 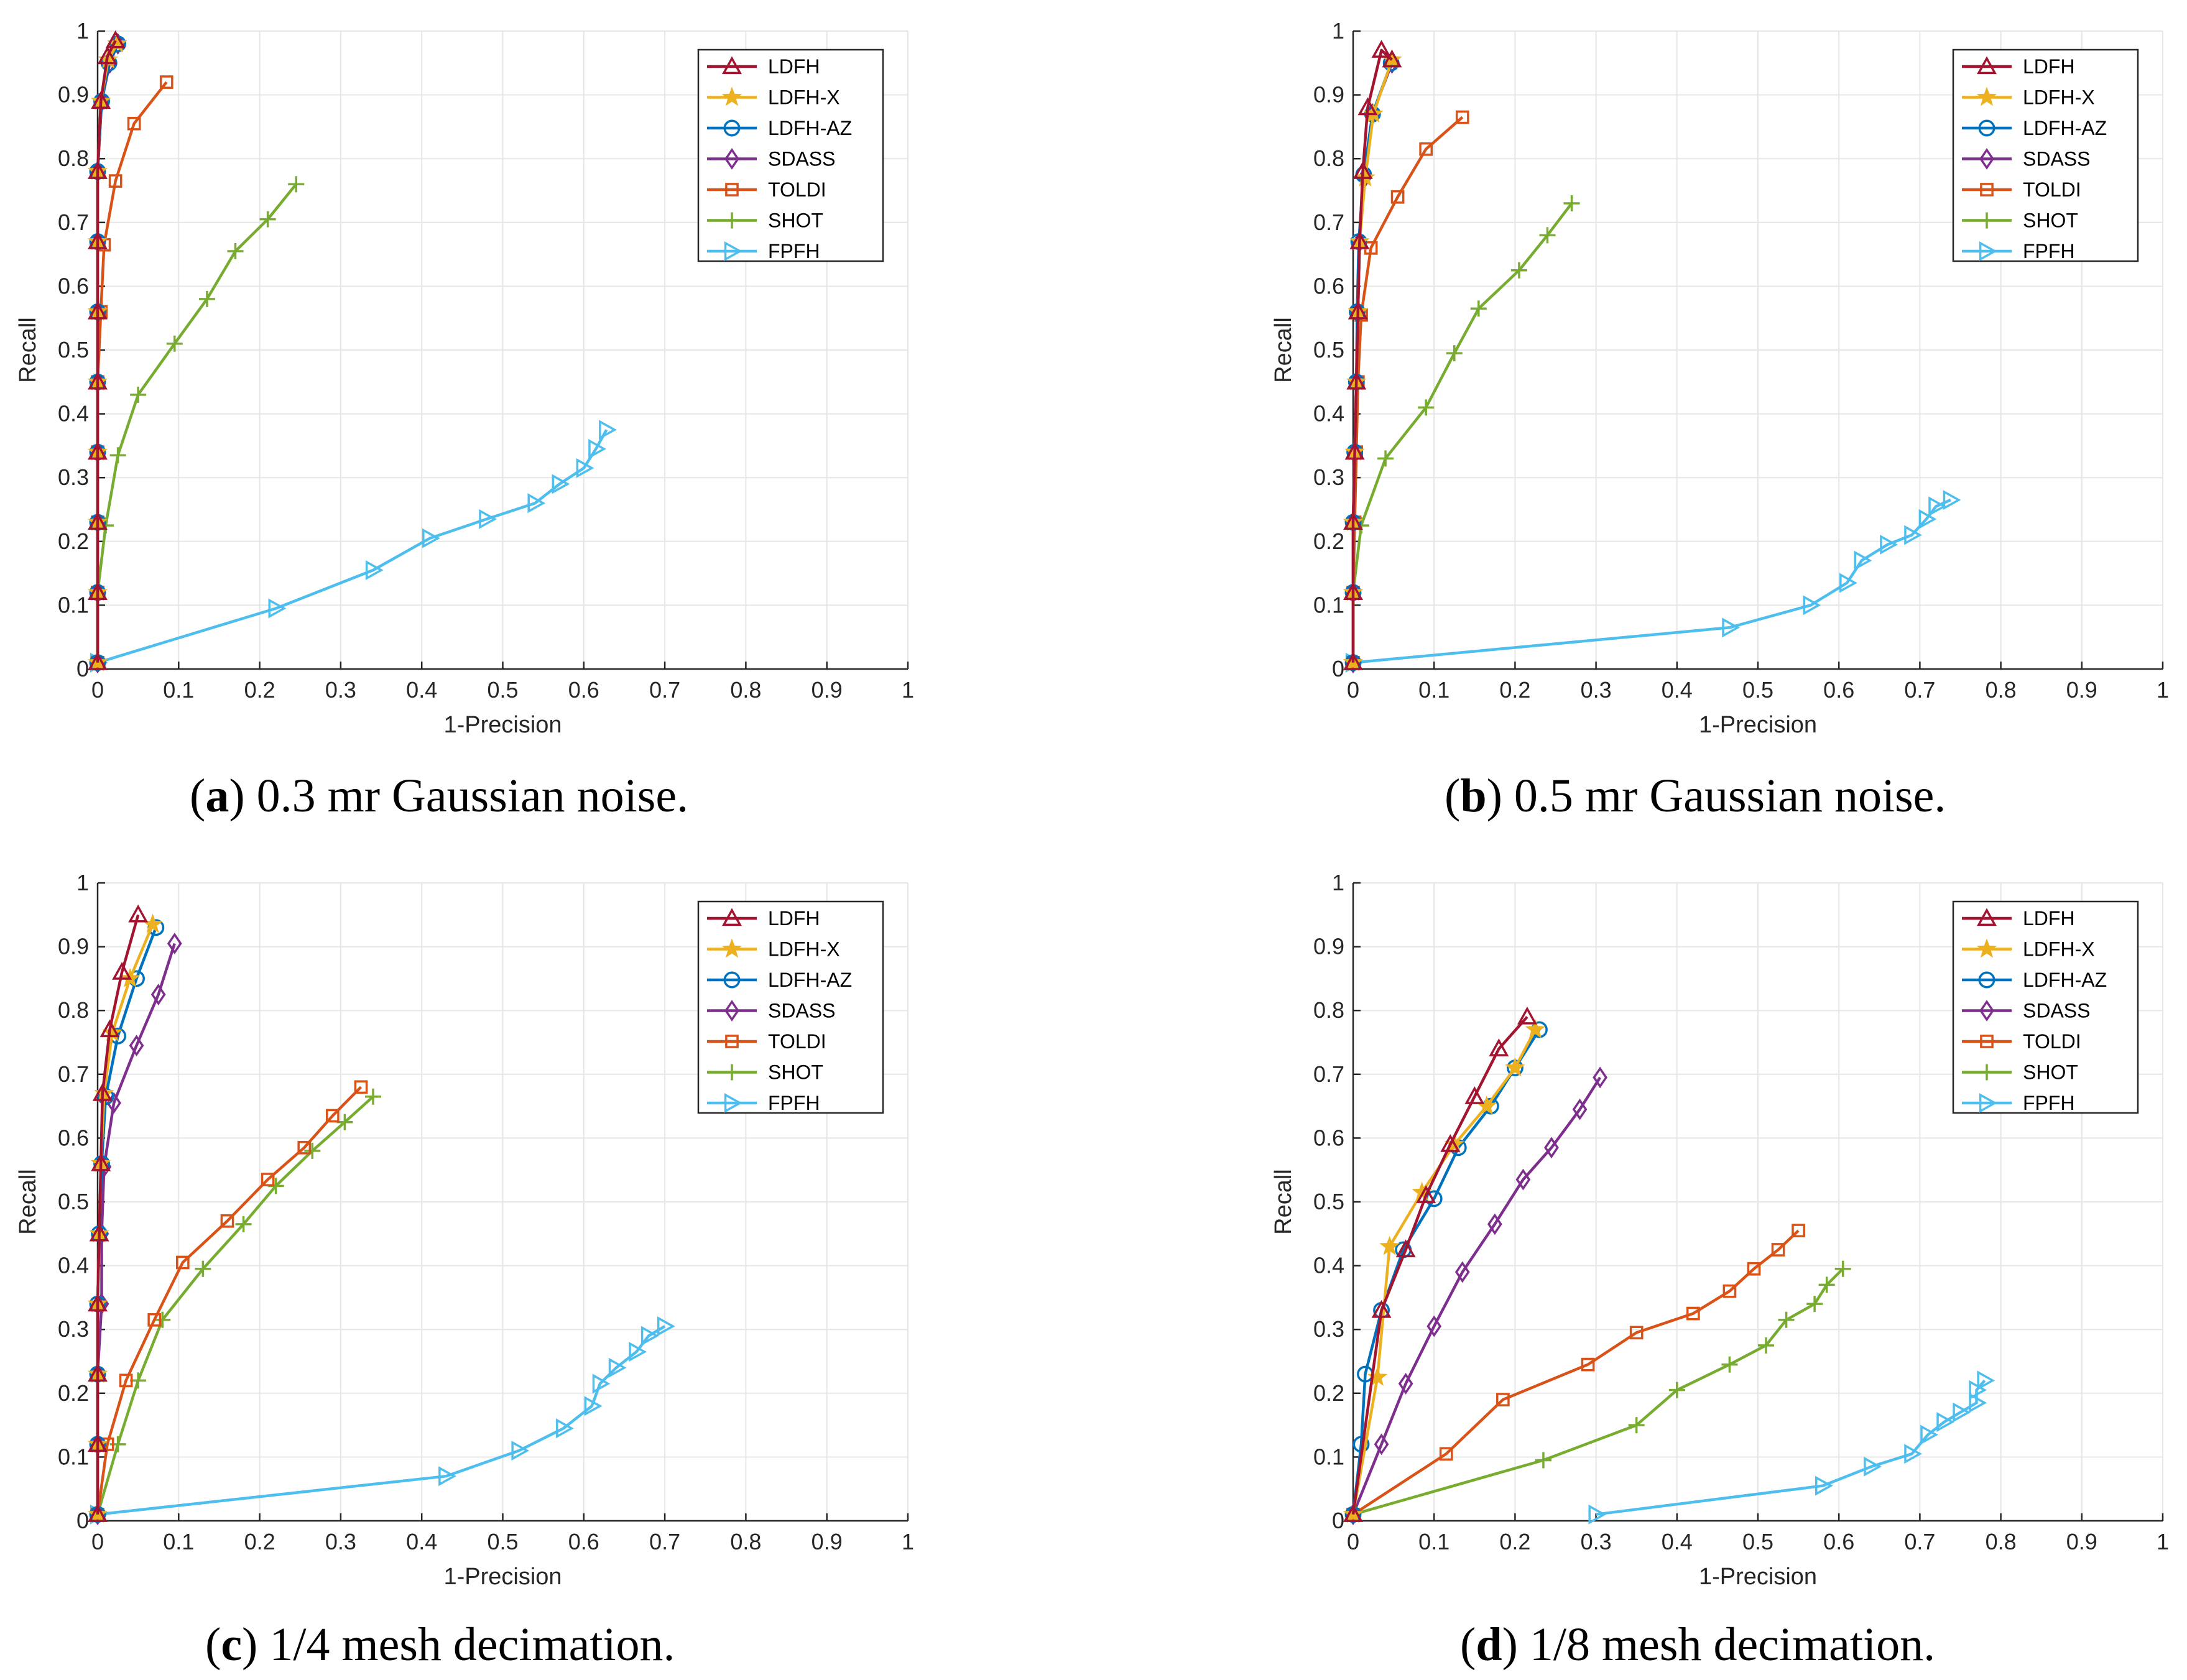 I want to click on caption-letter: a, so click(x=217, y=796).